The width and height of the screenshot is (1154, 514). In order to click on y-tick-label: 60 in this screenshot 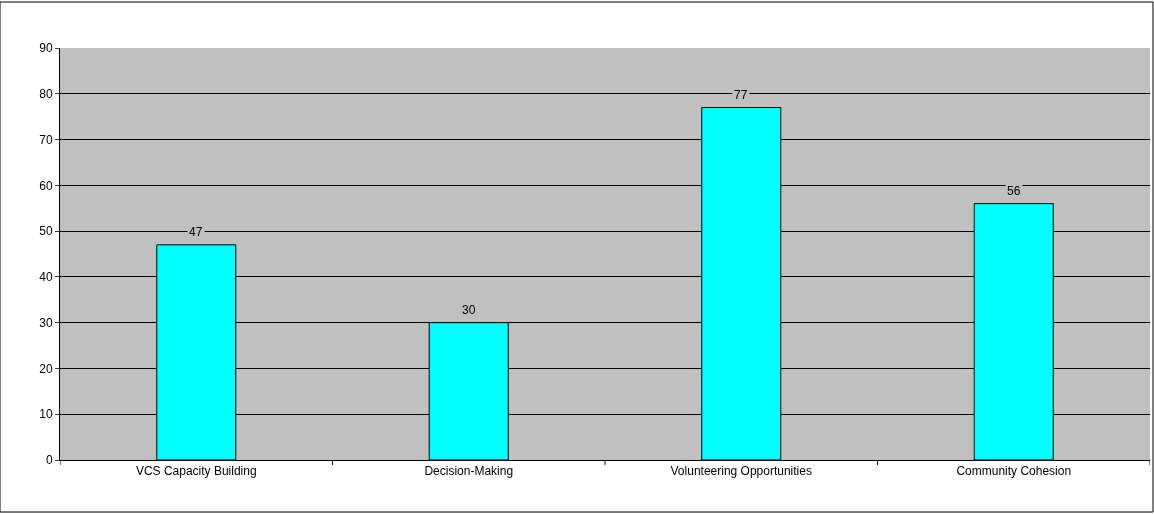, I will do `click(46, 185)`.